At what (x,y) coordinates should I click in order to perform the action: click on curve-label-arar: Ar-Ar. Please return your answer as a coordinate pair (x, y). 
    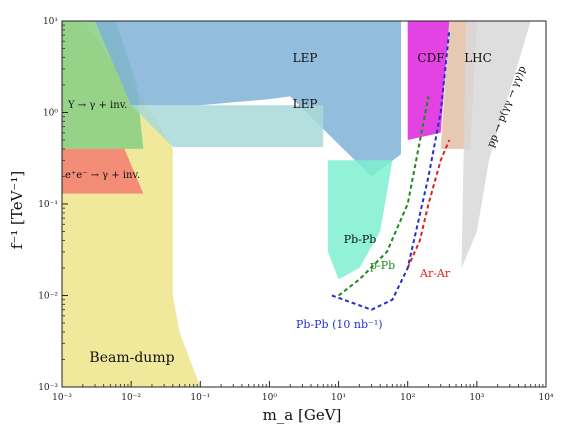
    Looking at the image, I should click on (435, 273).